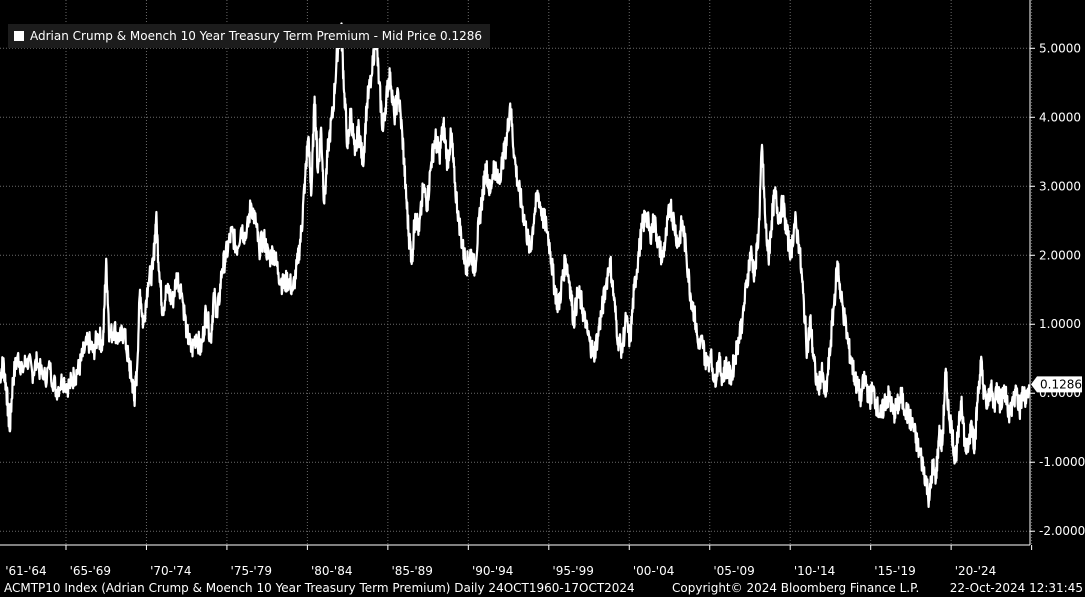 The height and width of the screenshot is (597, 1085). I want to click on x-tick-label: '05-'09, so click(733, 571).